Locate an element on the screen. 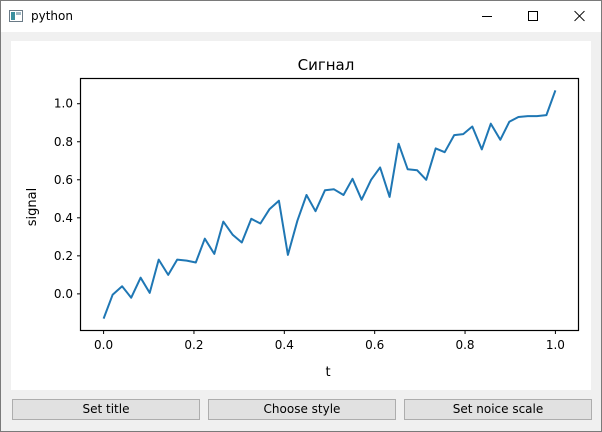 The image size is (602, 432). y-tick-label: 0.0 is located at coordinates (63, 294).